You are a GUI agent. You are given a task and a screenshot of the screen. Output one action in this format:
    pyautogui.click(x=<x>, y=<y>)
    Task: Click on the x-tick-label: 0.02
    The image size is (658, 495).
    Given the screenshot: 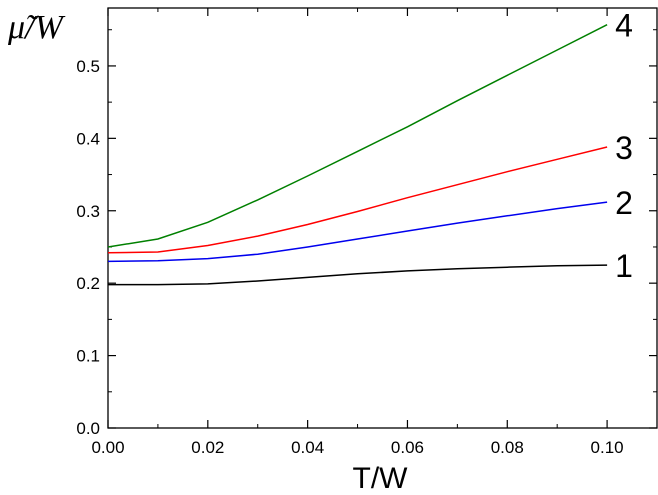 What is the action you would take?
    pyautogui.click(x=207, y=447)
    